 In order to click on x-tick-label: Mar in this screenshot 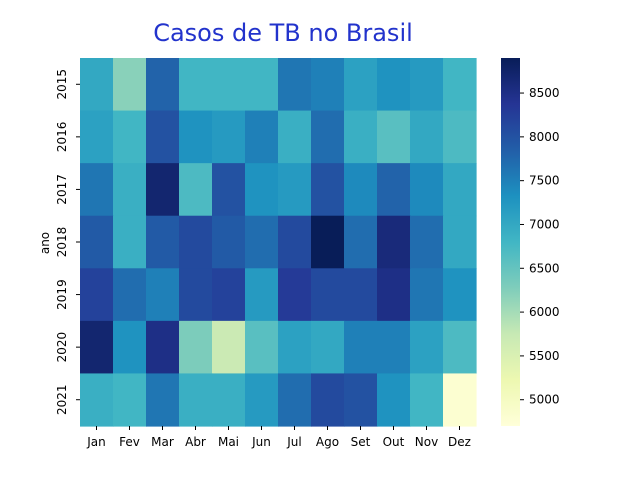, I will do `click(162, 442)`.